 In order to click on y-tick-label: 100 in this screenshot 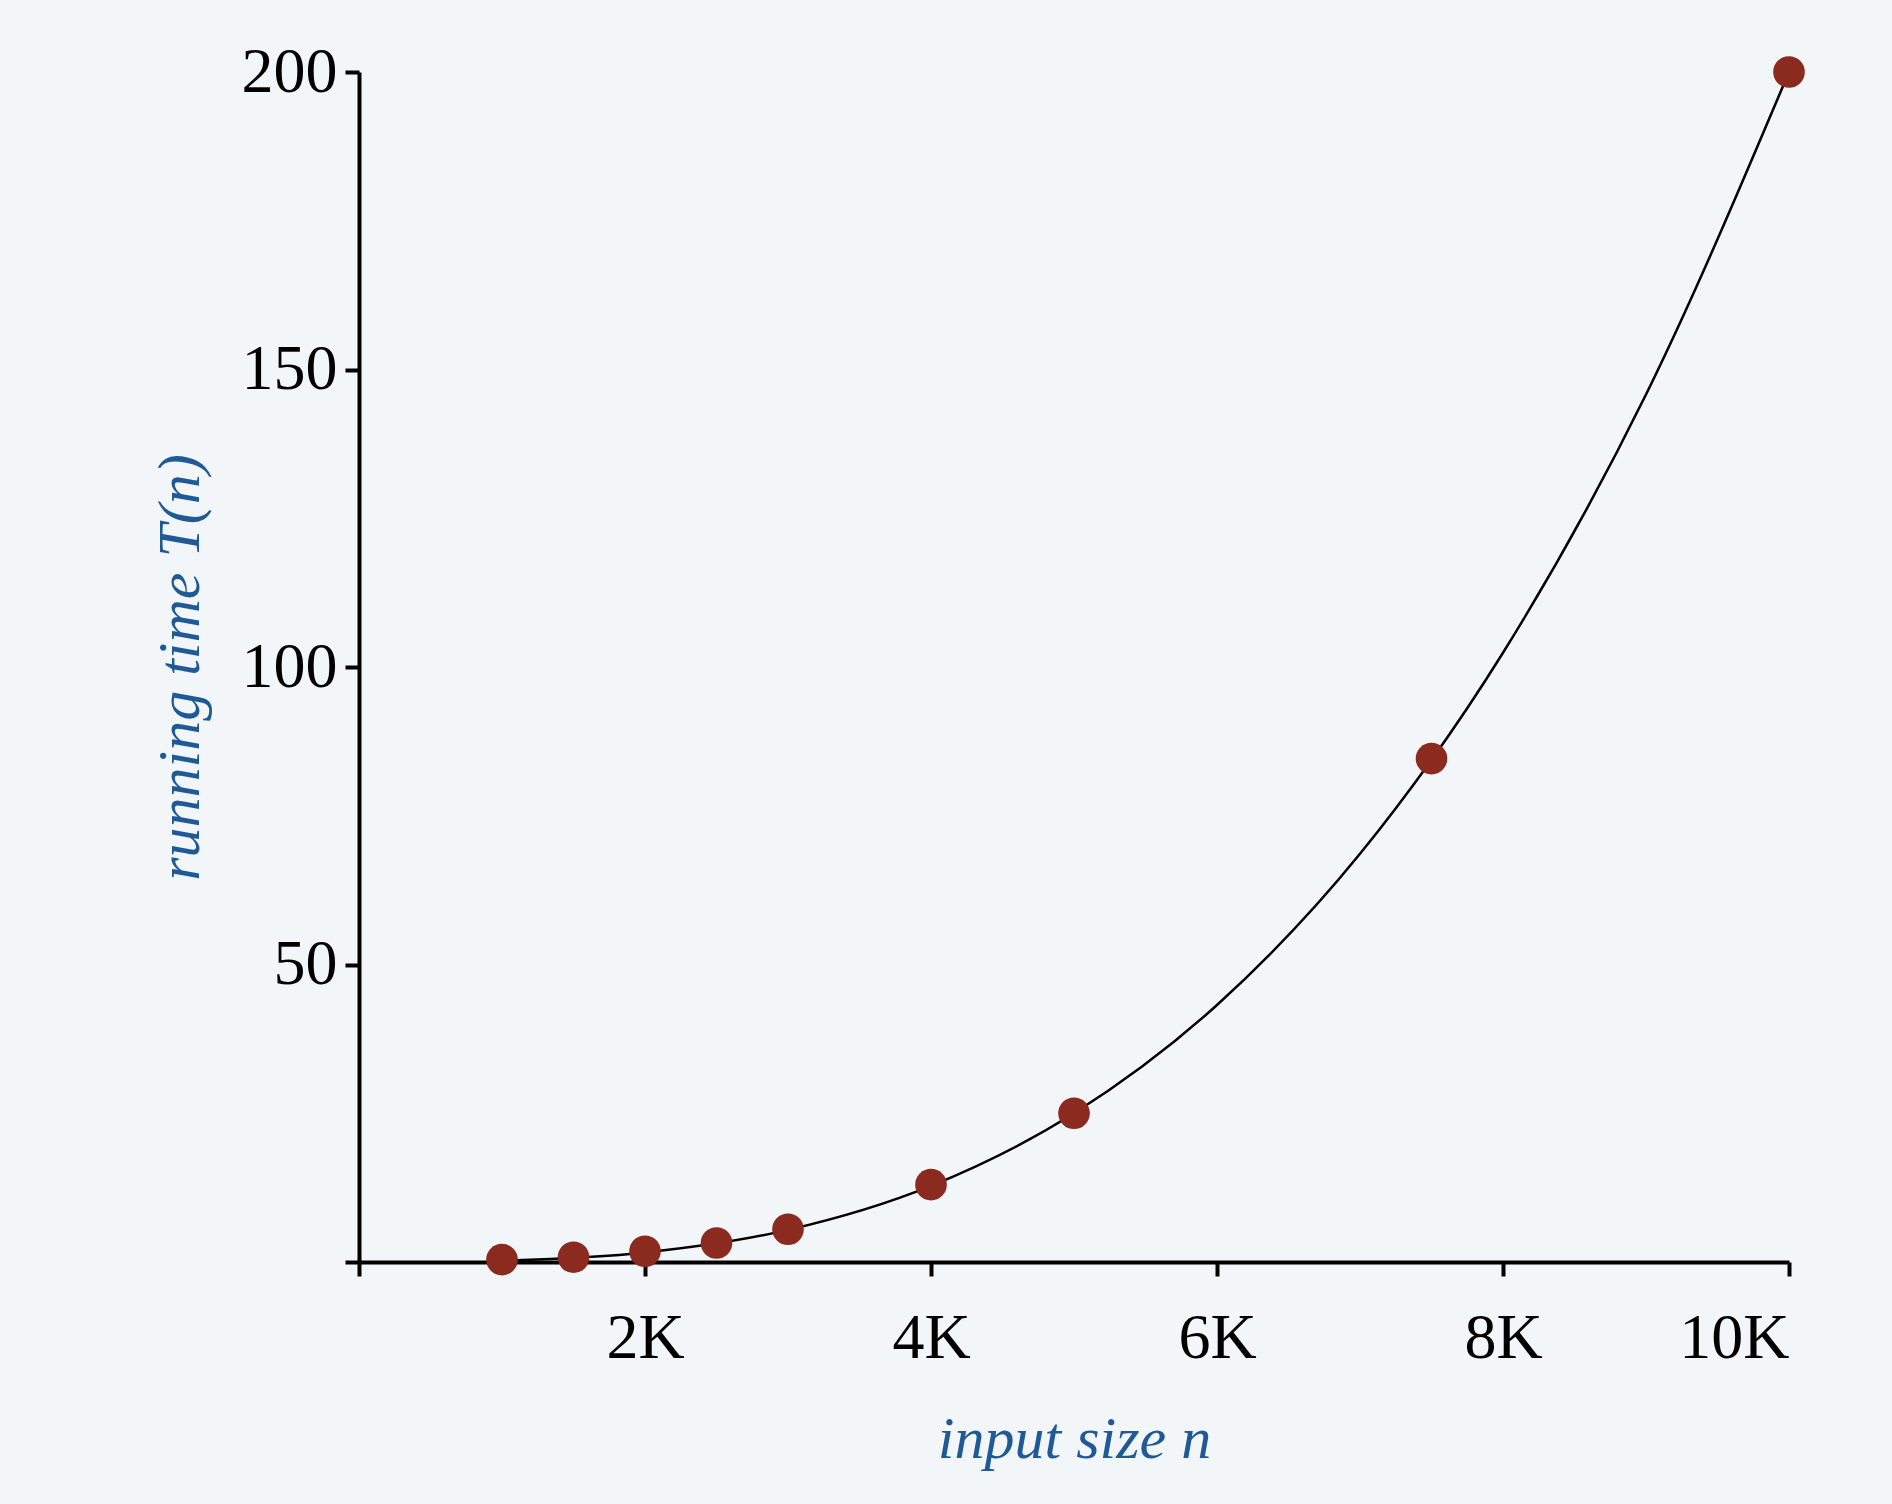, I will do `click(289, 665)`.